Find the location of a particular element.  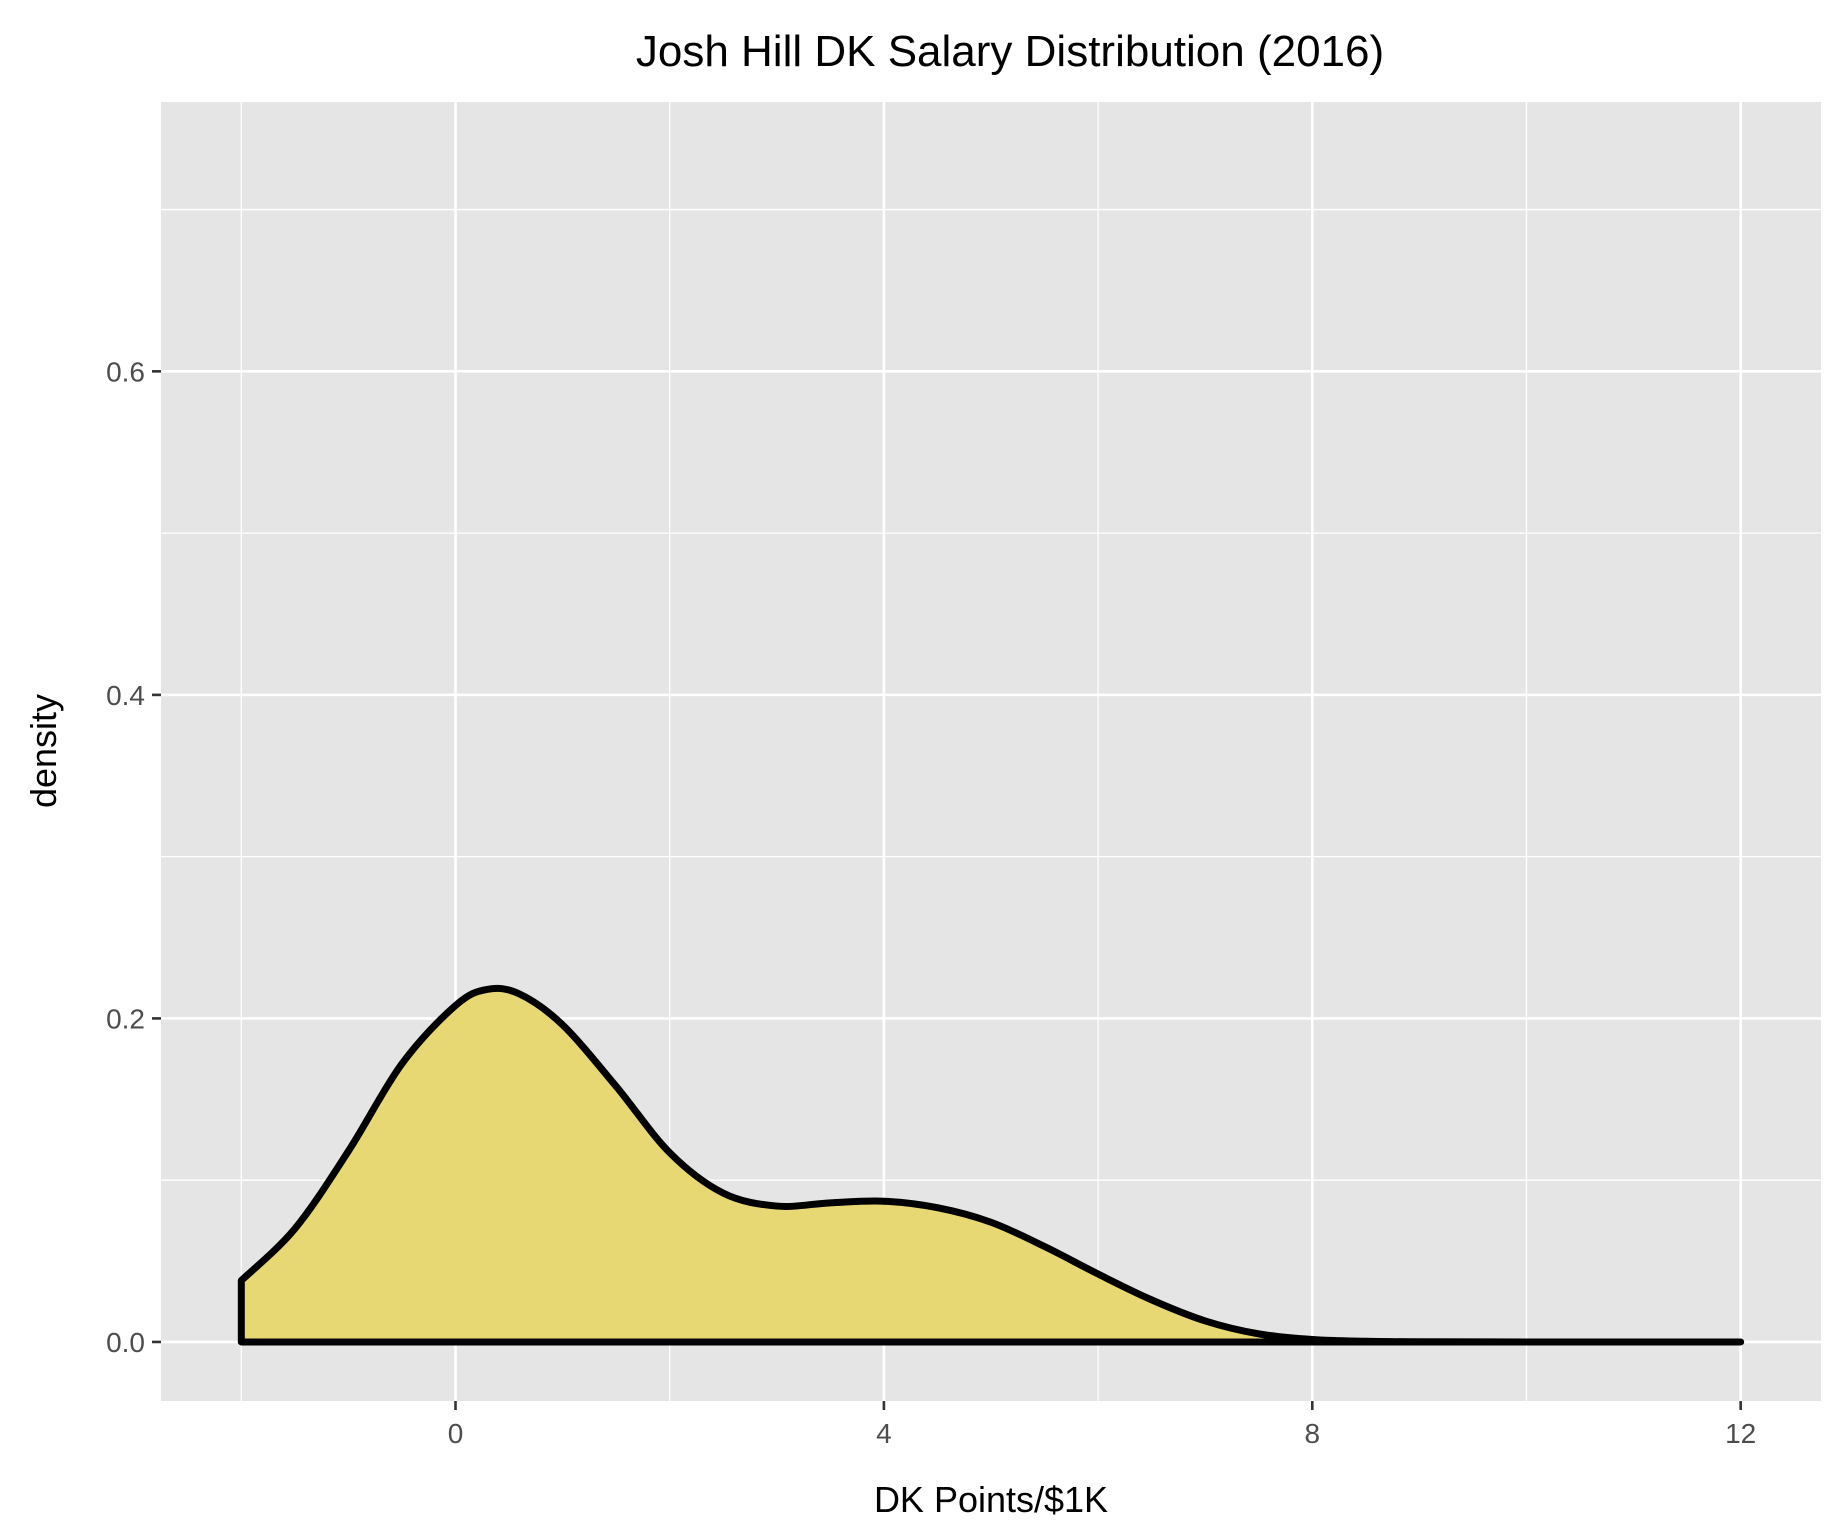

x-axis-title: DK Points/$1K is located at coordinates (991, 1499).